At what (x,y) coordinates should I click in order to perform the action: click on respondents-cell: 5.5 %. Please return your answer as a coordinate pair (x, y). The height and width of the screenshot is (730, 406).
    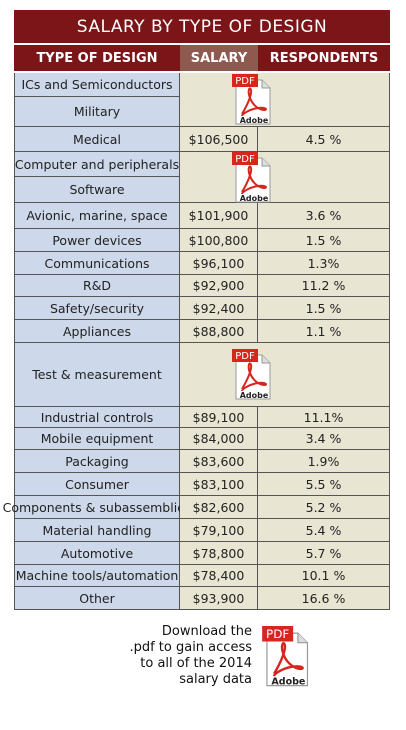
    Looking at the image, I should click on (324, 484).